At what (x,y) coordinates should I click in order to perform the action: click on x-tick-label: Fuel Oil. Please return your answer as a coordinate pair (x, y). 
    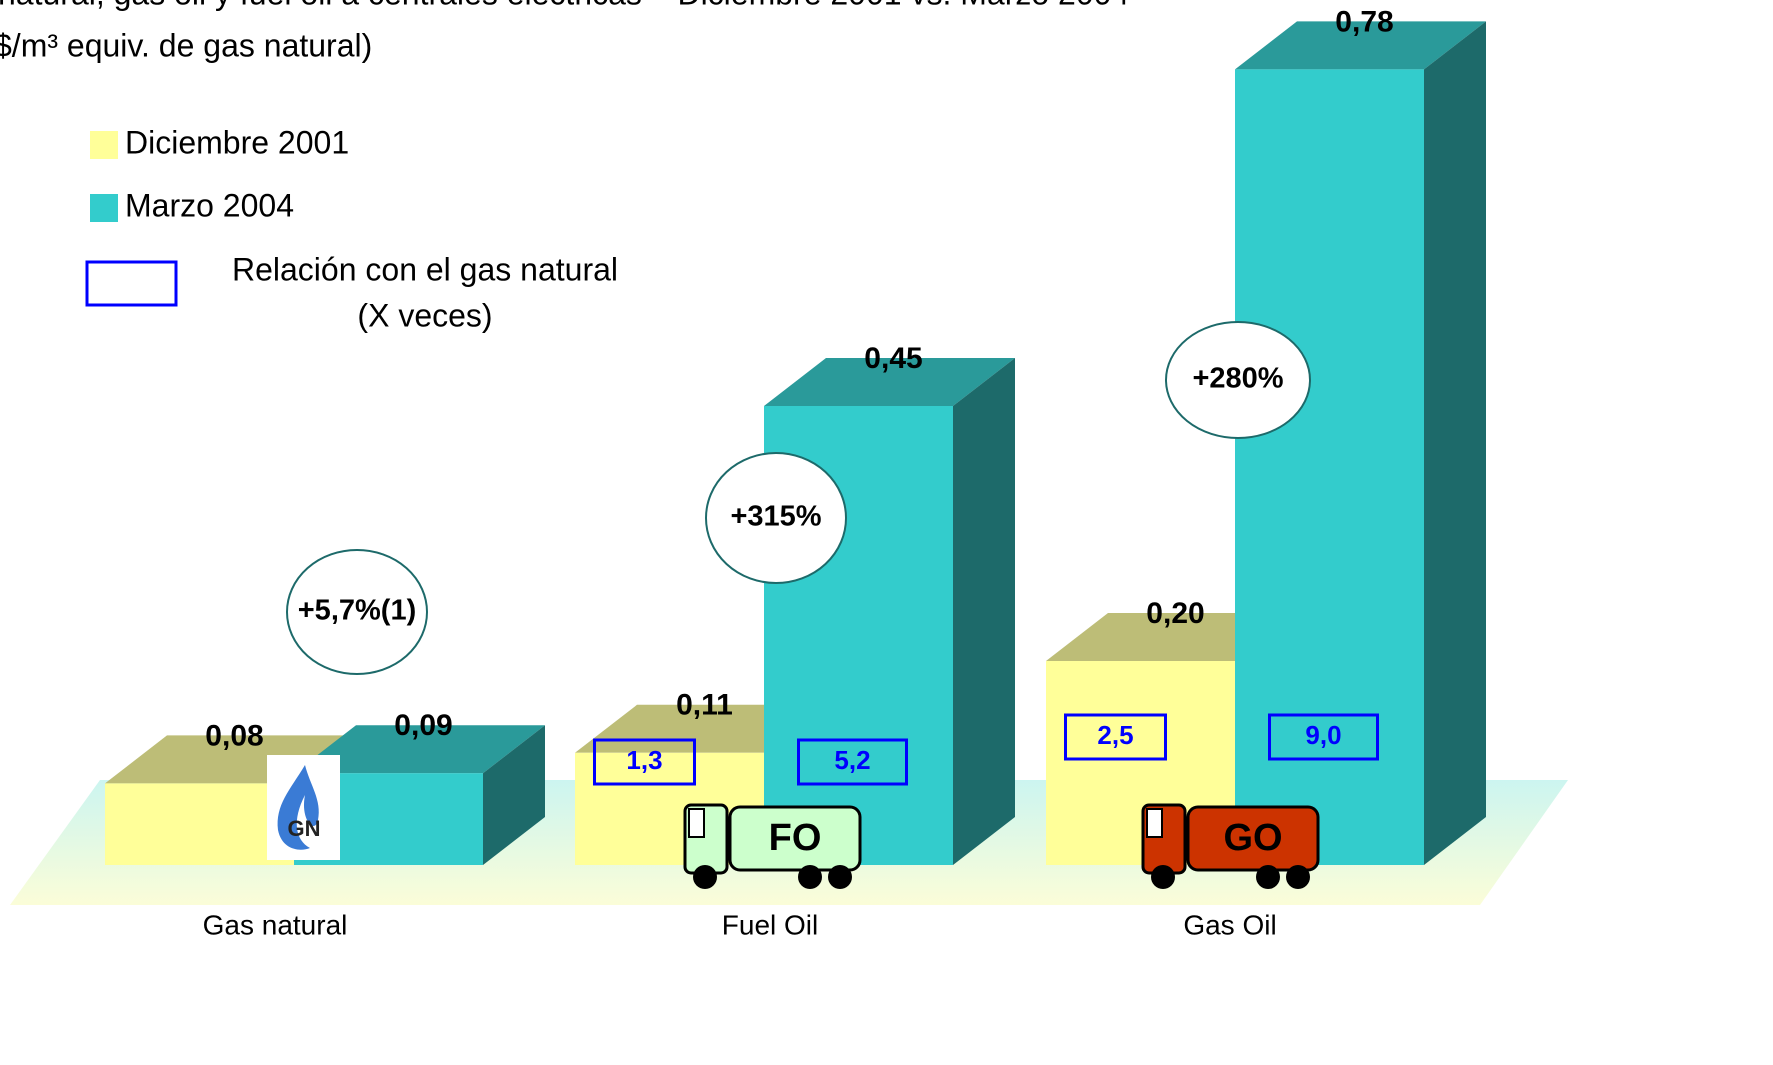
    Looking at the image, I should click on (770, 924).